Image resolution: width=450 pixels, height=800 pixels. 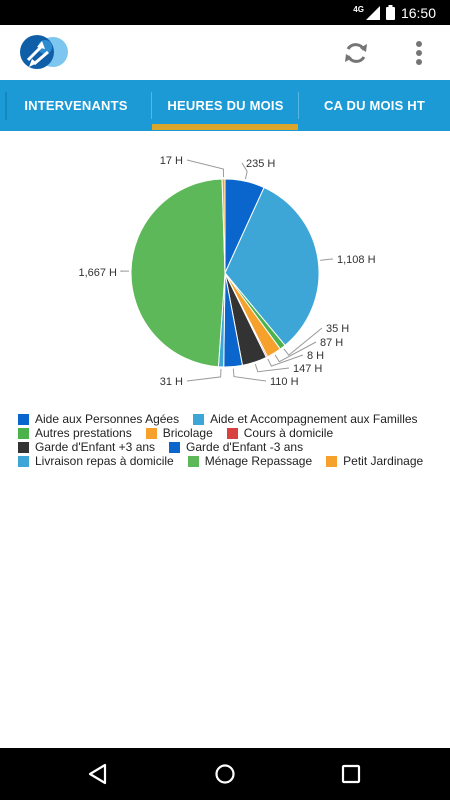 What do you see at coordinates (356, 260) in the screenshot?
I see `slice-label: 1,108 H` at bounding box center [356, 260].